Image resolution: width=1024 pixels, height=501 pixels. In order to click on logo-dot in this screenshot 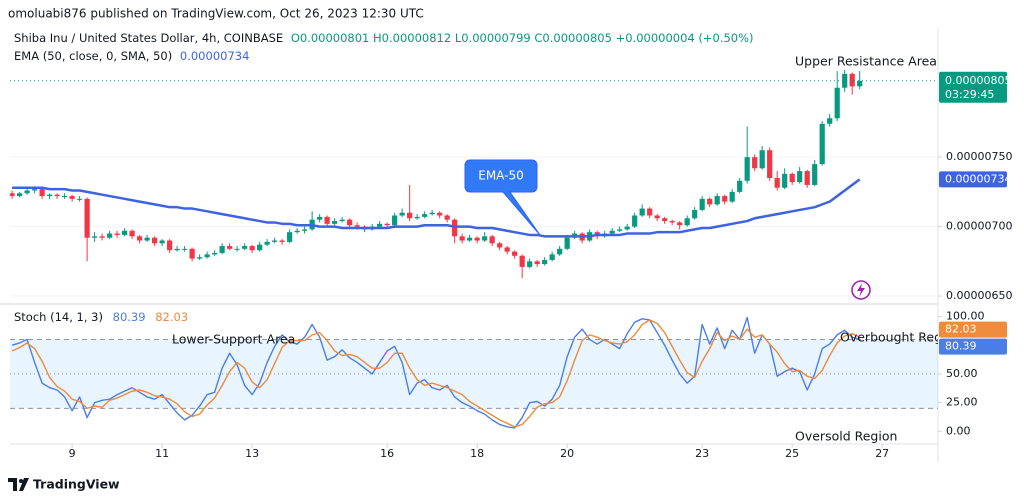, I will do `click(21, 481)`.